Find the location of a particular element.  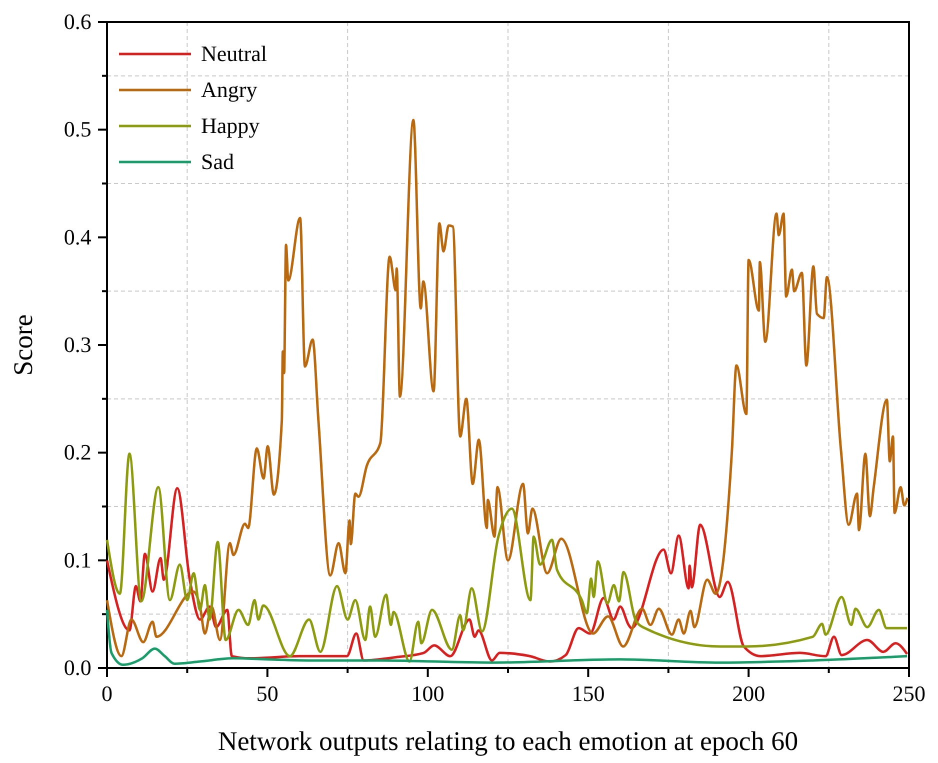

legend-label: Neutral is located at coordinates (234, 53).